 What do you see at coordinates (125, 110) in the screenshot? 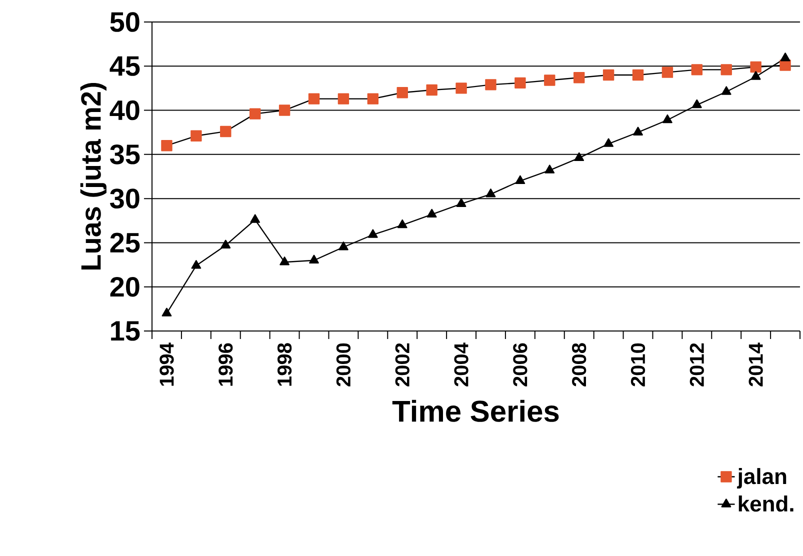
I see `y-tick-label: 40` at bounding box center [125, 110].